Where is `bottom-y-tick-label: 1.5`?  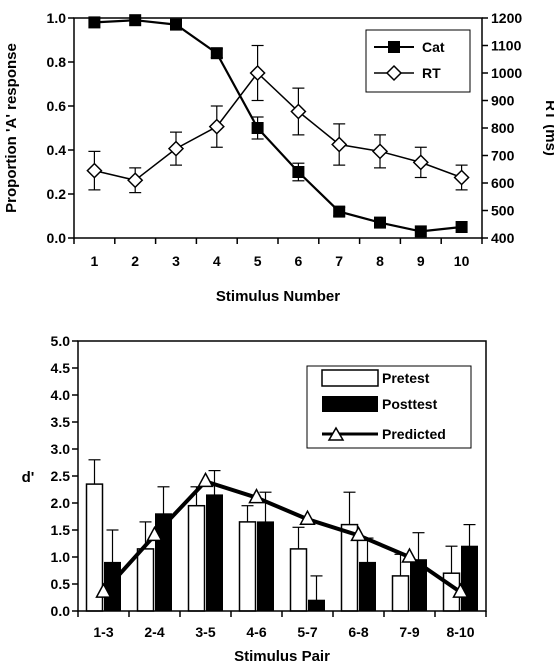
bottom-y-tick-label: 1.5 is located at coordinates (61, 530).